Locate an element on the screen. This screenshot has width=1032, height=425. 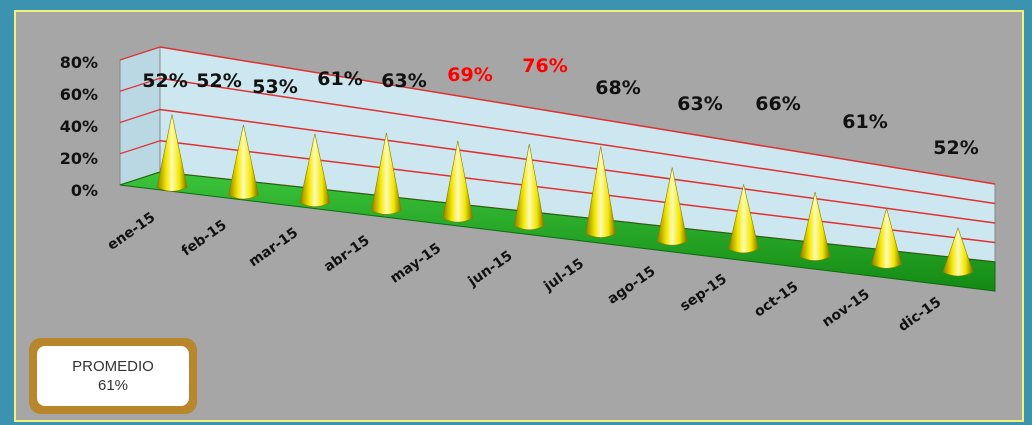
x-tick-label: dic-15 is located at coordinates (919, 314).